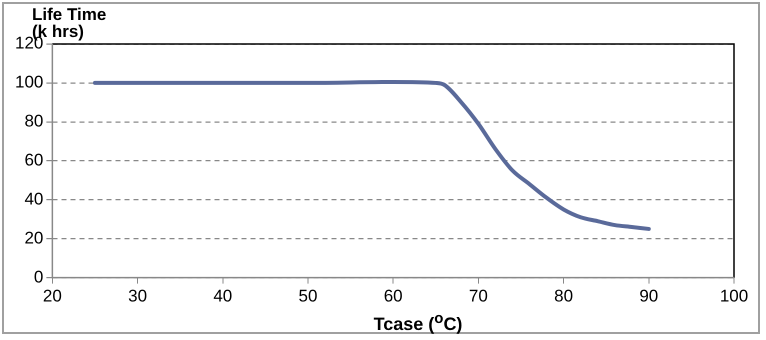  What do you see at coordinates (734, 296) in the screenshot?
I see `x-tick-label: 100` at bounding box center [734, 296].